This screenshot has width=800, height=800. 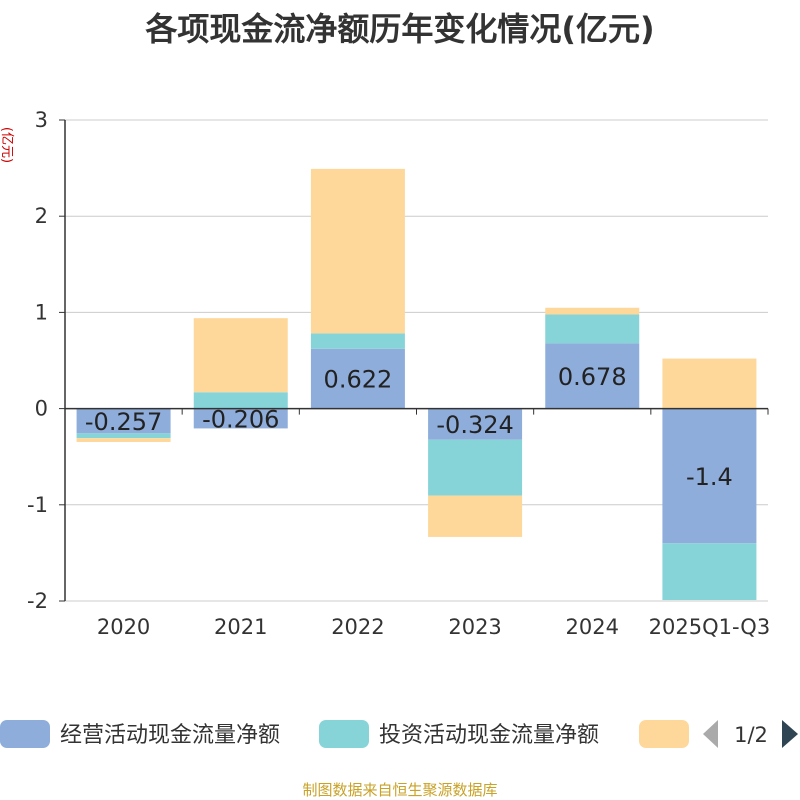 I want to click on data-label: -0.257, so click(x=123, y=422).